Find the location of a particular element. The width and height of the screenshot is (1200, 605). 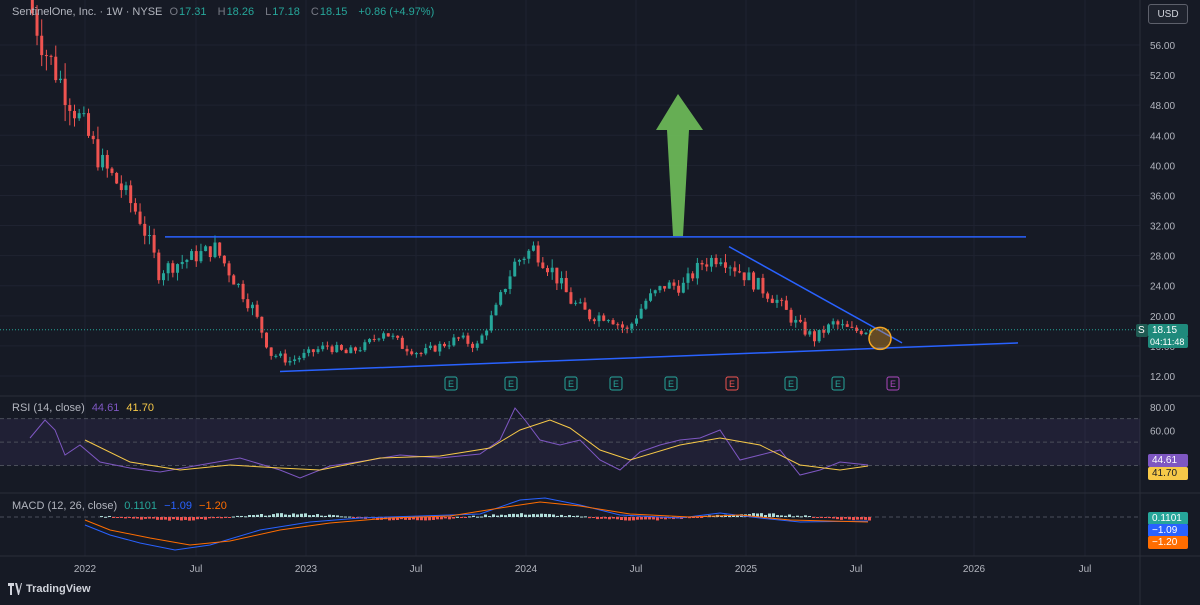

last-price-badge: 18.15 is located at coordinates (1168, 330).